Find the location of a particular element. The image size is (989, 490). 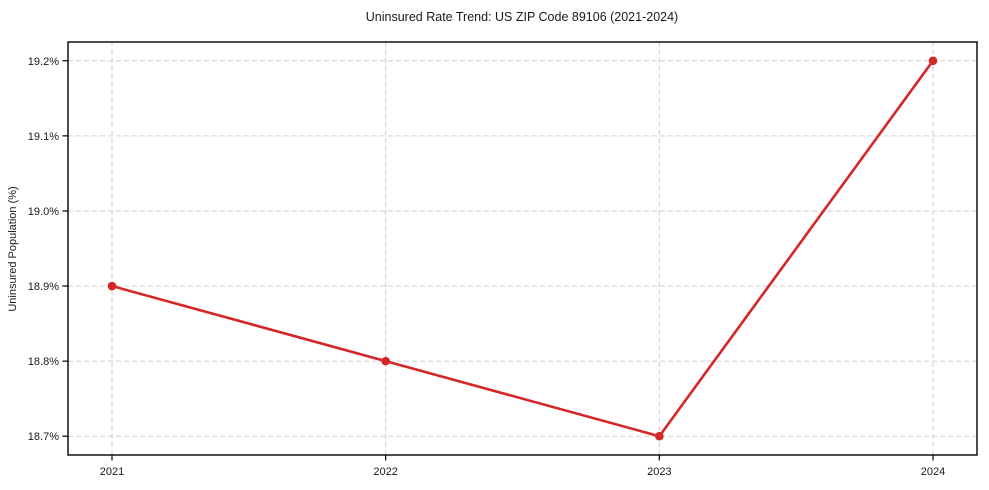

x-tick-label: 2021 is located at coordinates (112, 472).